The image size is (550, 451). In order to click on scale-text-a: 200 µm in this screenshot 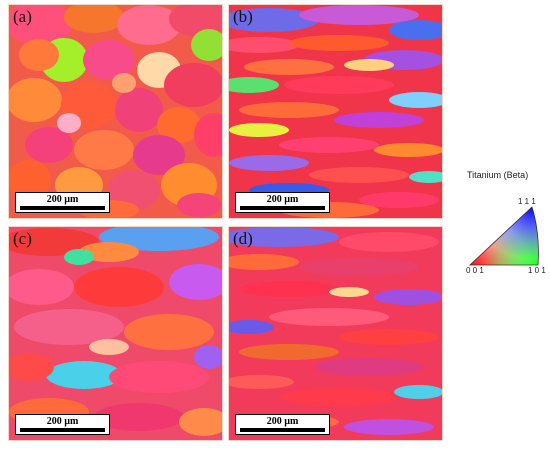, I will do `click(62, 199)`.